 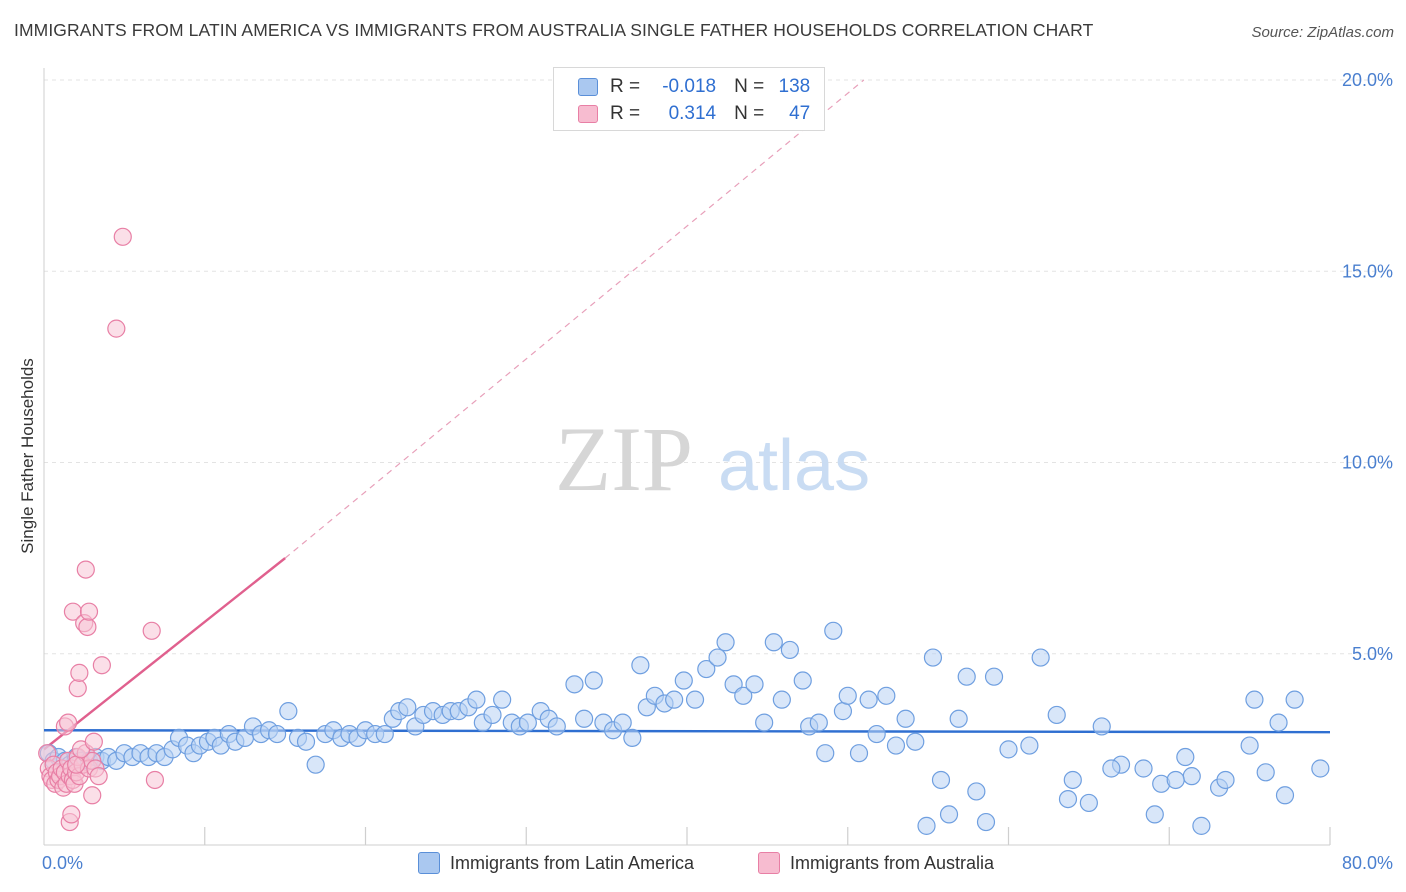 What do you see at coordinates (588, 114) in the screenshot?
I see `legend-swatch-australia` at bounding box center [588, 114].